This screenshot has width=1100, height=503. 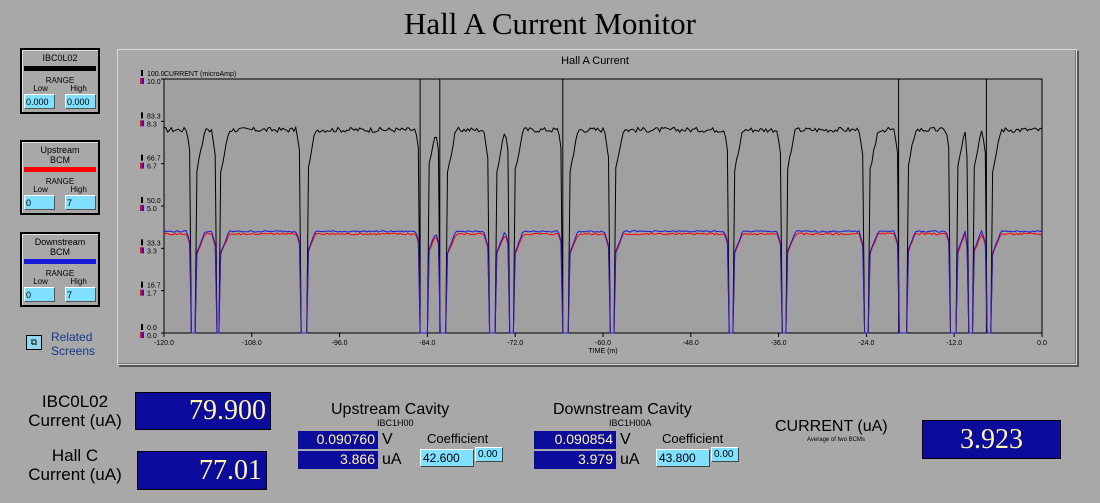 What do you see at coordinates (515, 343) in the screenshot?
I see `x-tick-label: -72.0` at bounding box center [515, 343].